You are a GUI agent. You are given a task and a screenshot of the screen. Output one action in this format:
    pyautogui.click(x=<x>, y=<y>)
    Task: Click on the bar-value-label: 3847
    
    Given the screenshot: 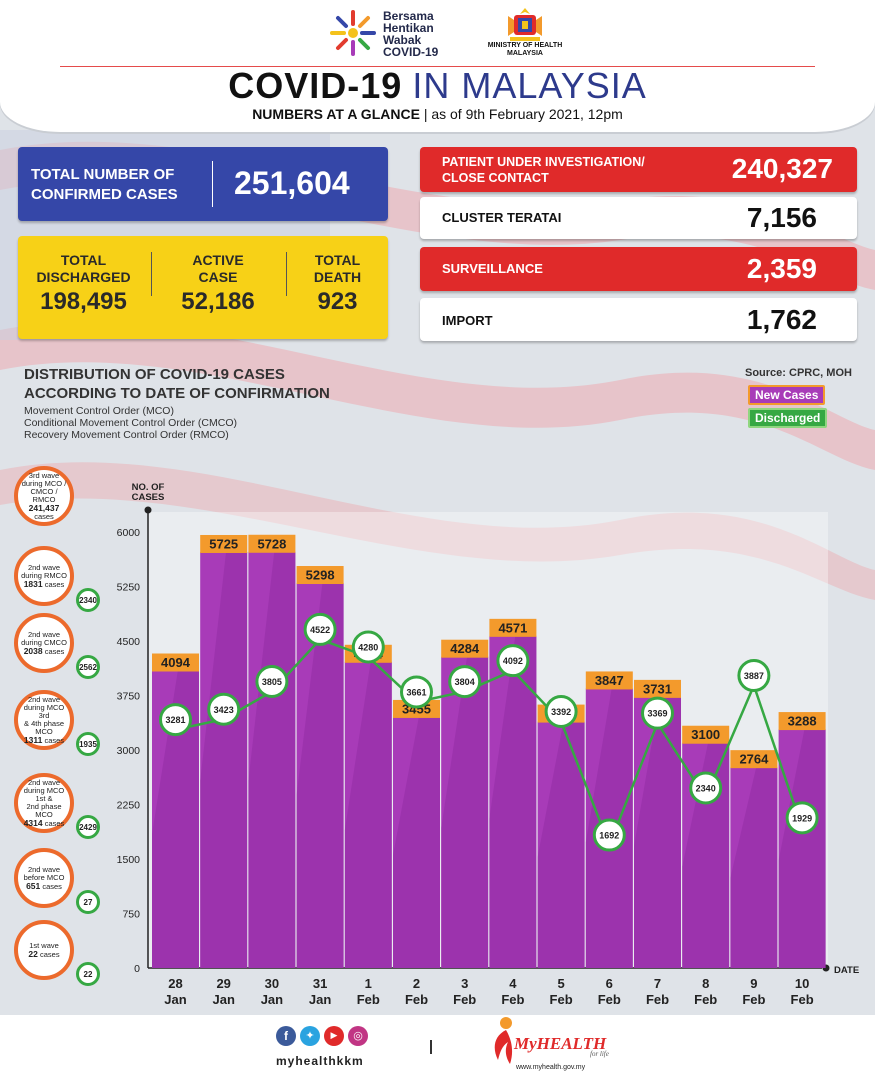 What is the action you would take?
    pyautogui.click(x=609, y=680)
    